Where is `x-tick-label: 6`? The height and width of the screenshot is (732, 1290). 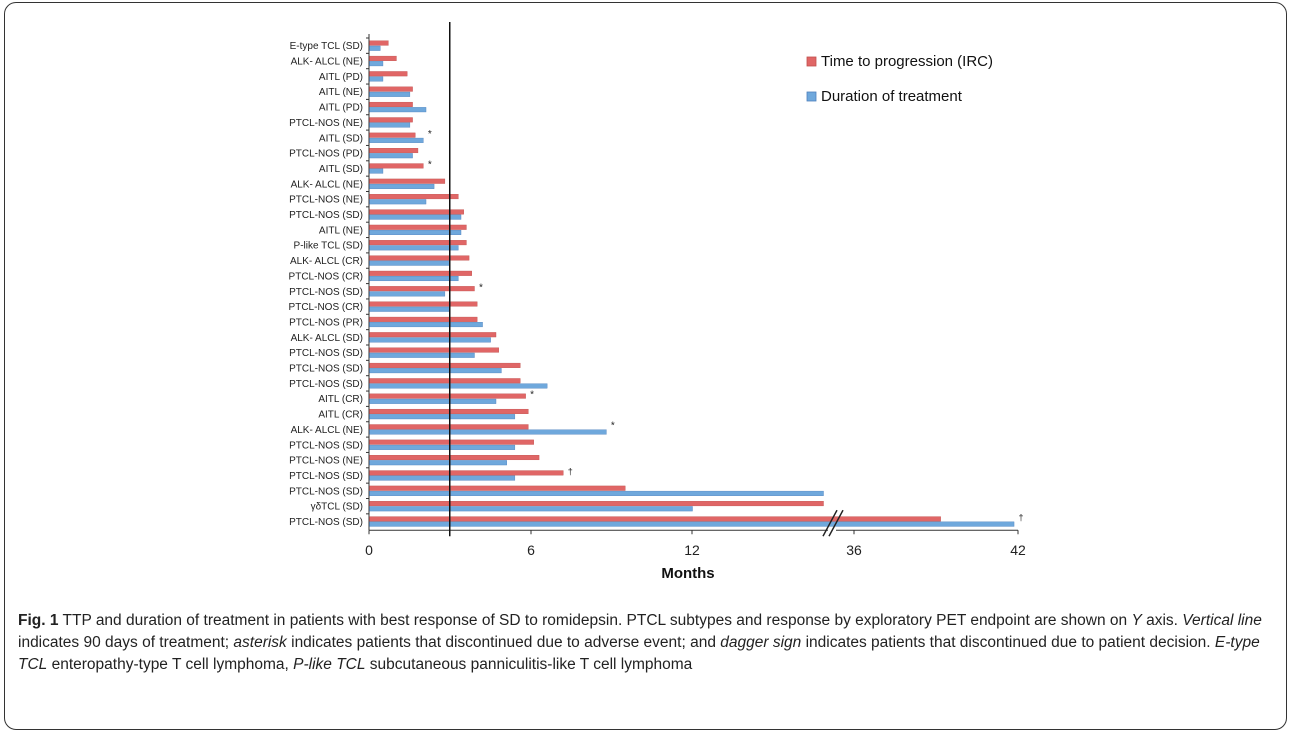
x-tick-label: 6 is located at coordinates (531, 550).